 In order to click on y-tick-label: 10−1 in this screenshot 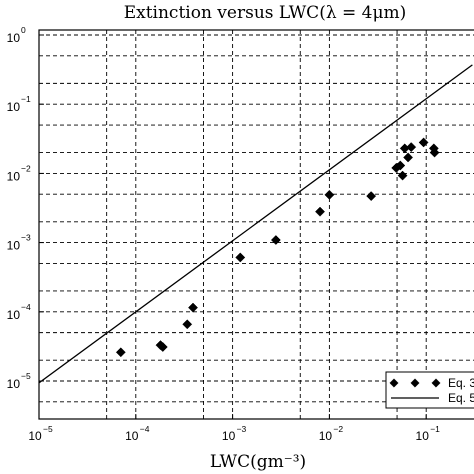, I will do `click(25, 104)`.